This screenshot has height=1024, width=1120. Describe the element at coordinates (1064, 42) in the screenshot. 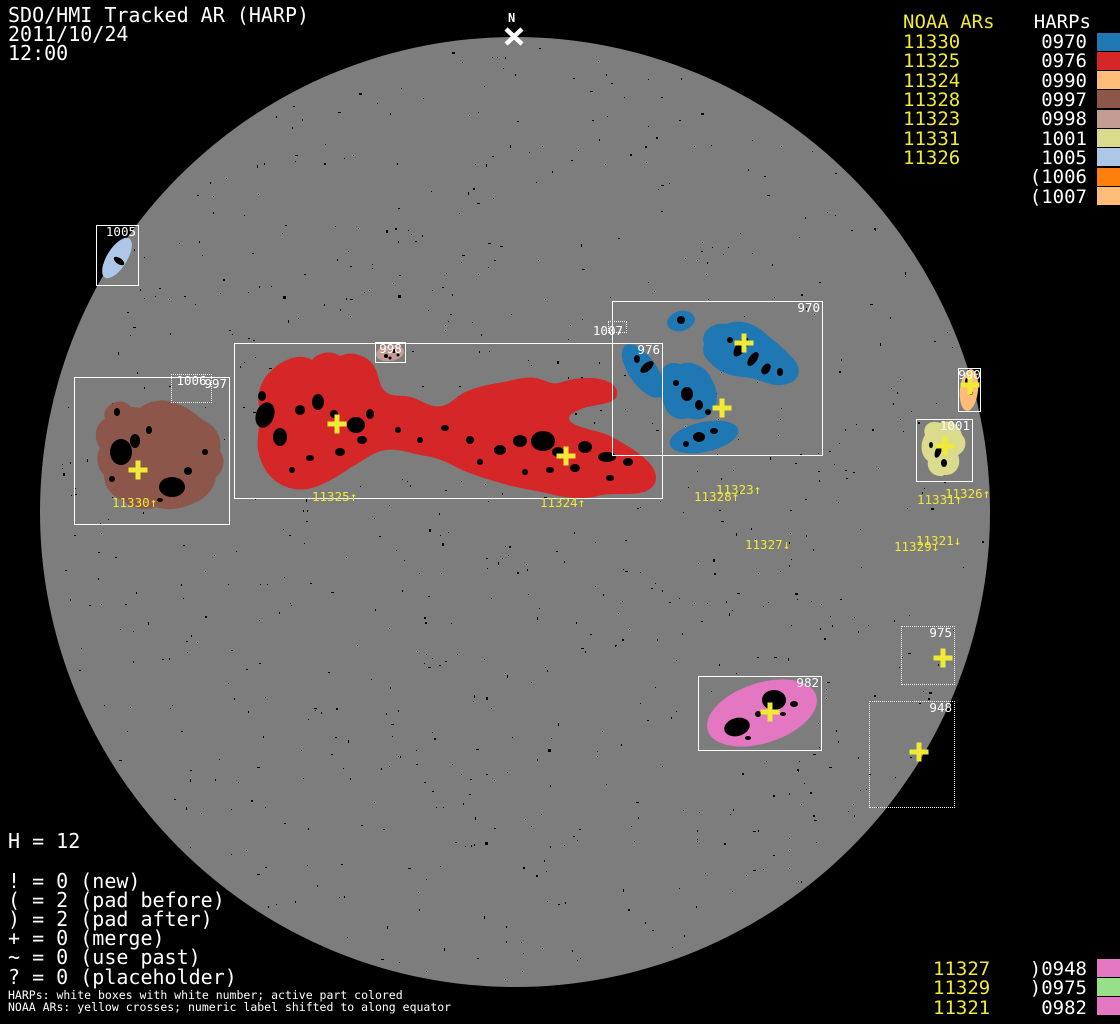

I see `legend-top-harp-0: 0970` at that location.